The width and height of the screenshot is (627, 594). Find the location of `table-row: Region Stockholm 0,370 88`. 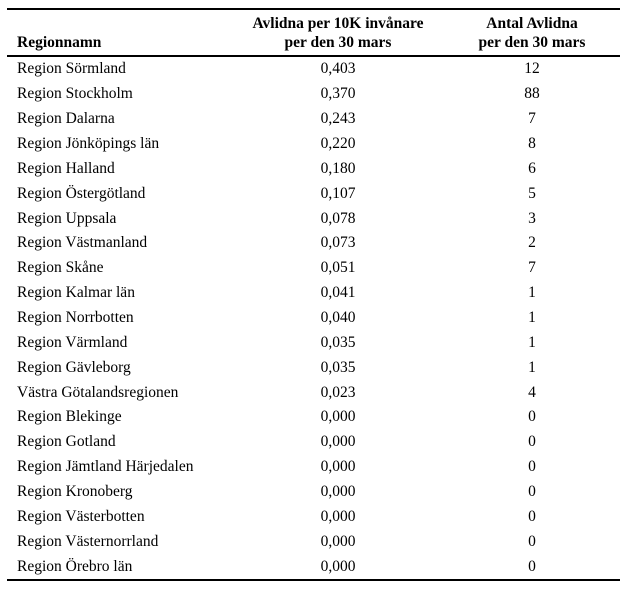

table-row: Region Stockholm 0,370 88 is located at coordinates (313, 94).